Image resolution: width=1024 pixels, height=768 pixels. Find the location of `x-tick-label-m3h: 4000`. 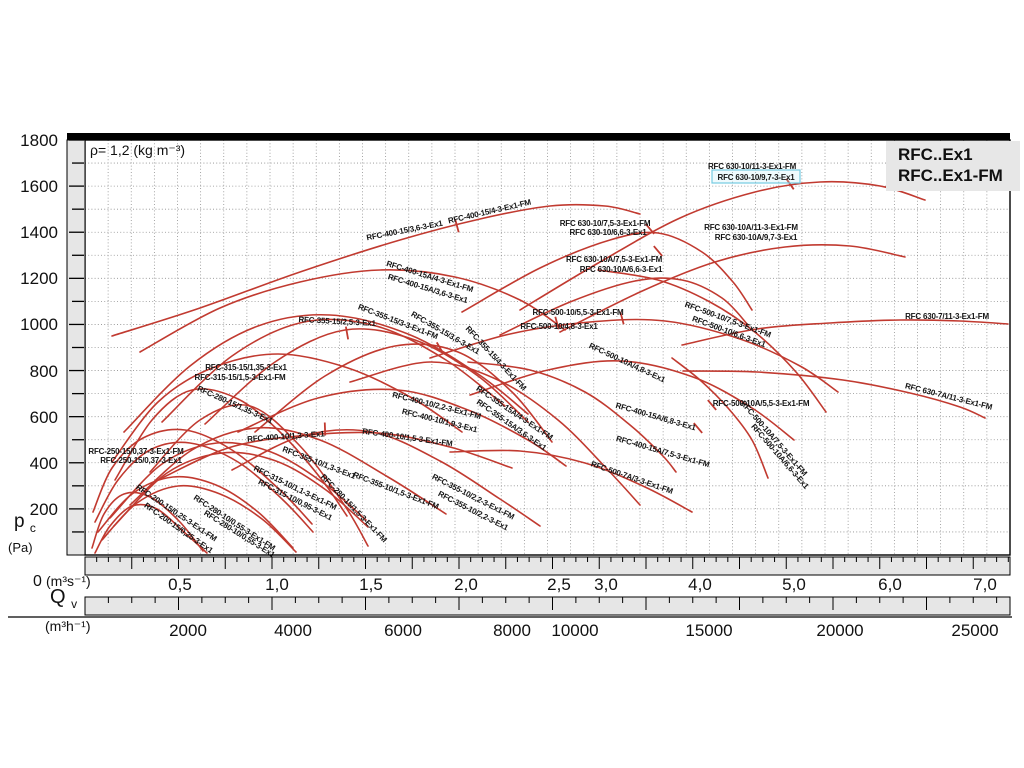

x-tick-label-m3h: 4000 is located at coordinates (293, 630).